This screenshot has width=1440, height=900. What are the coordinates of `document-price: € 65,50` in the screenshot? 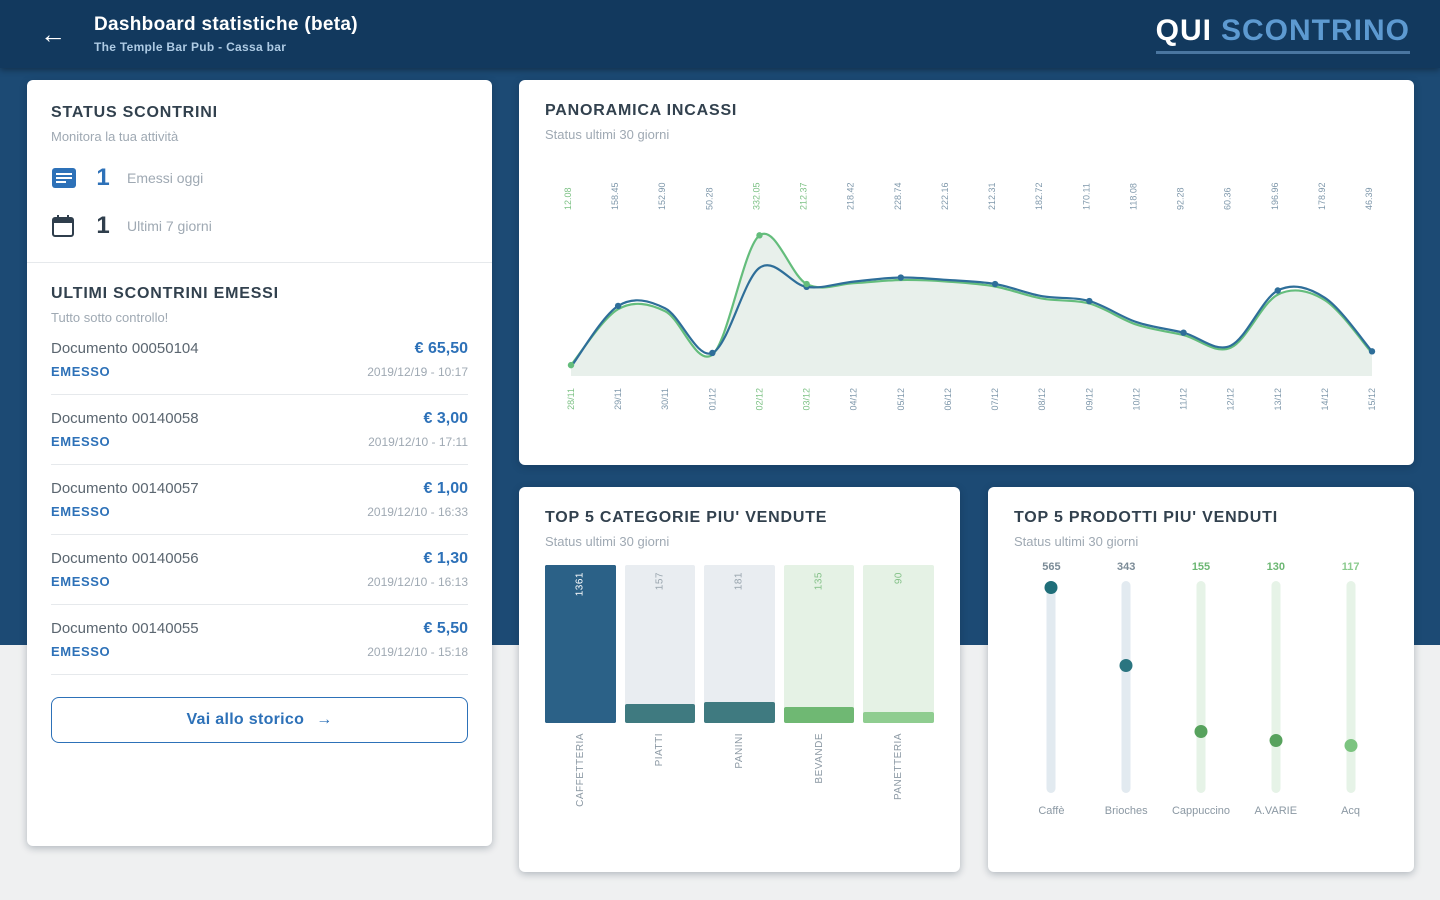 It's located at (441, 348).